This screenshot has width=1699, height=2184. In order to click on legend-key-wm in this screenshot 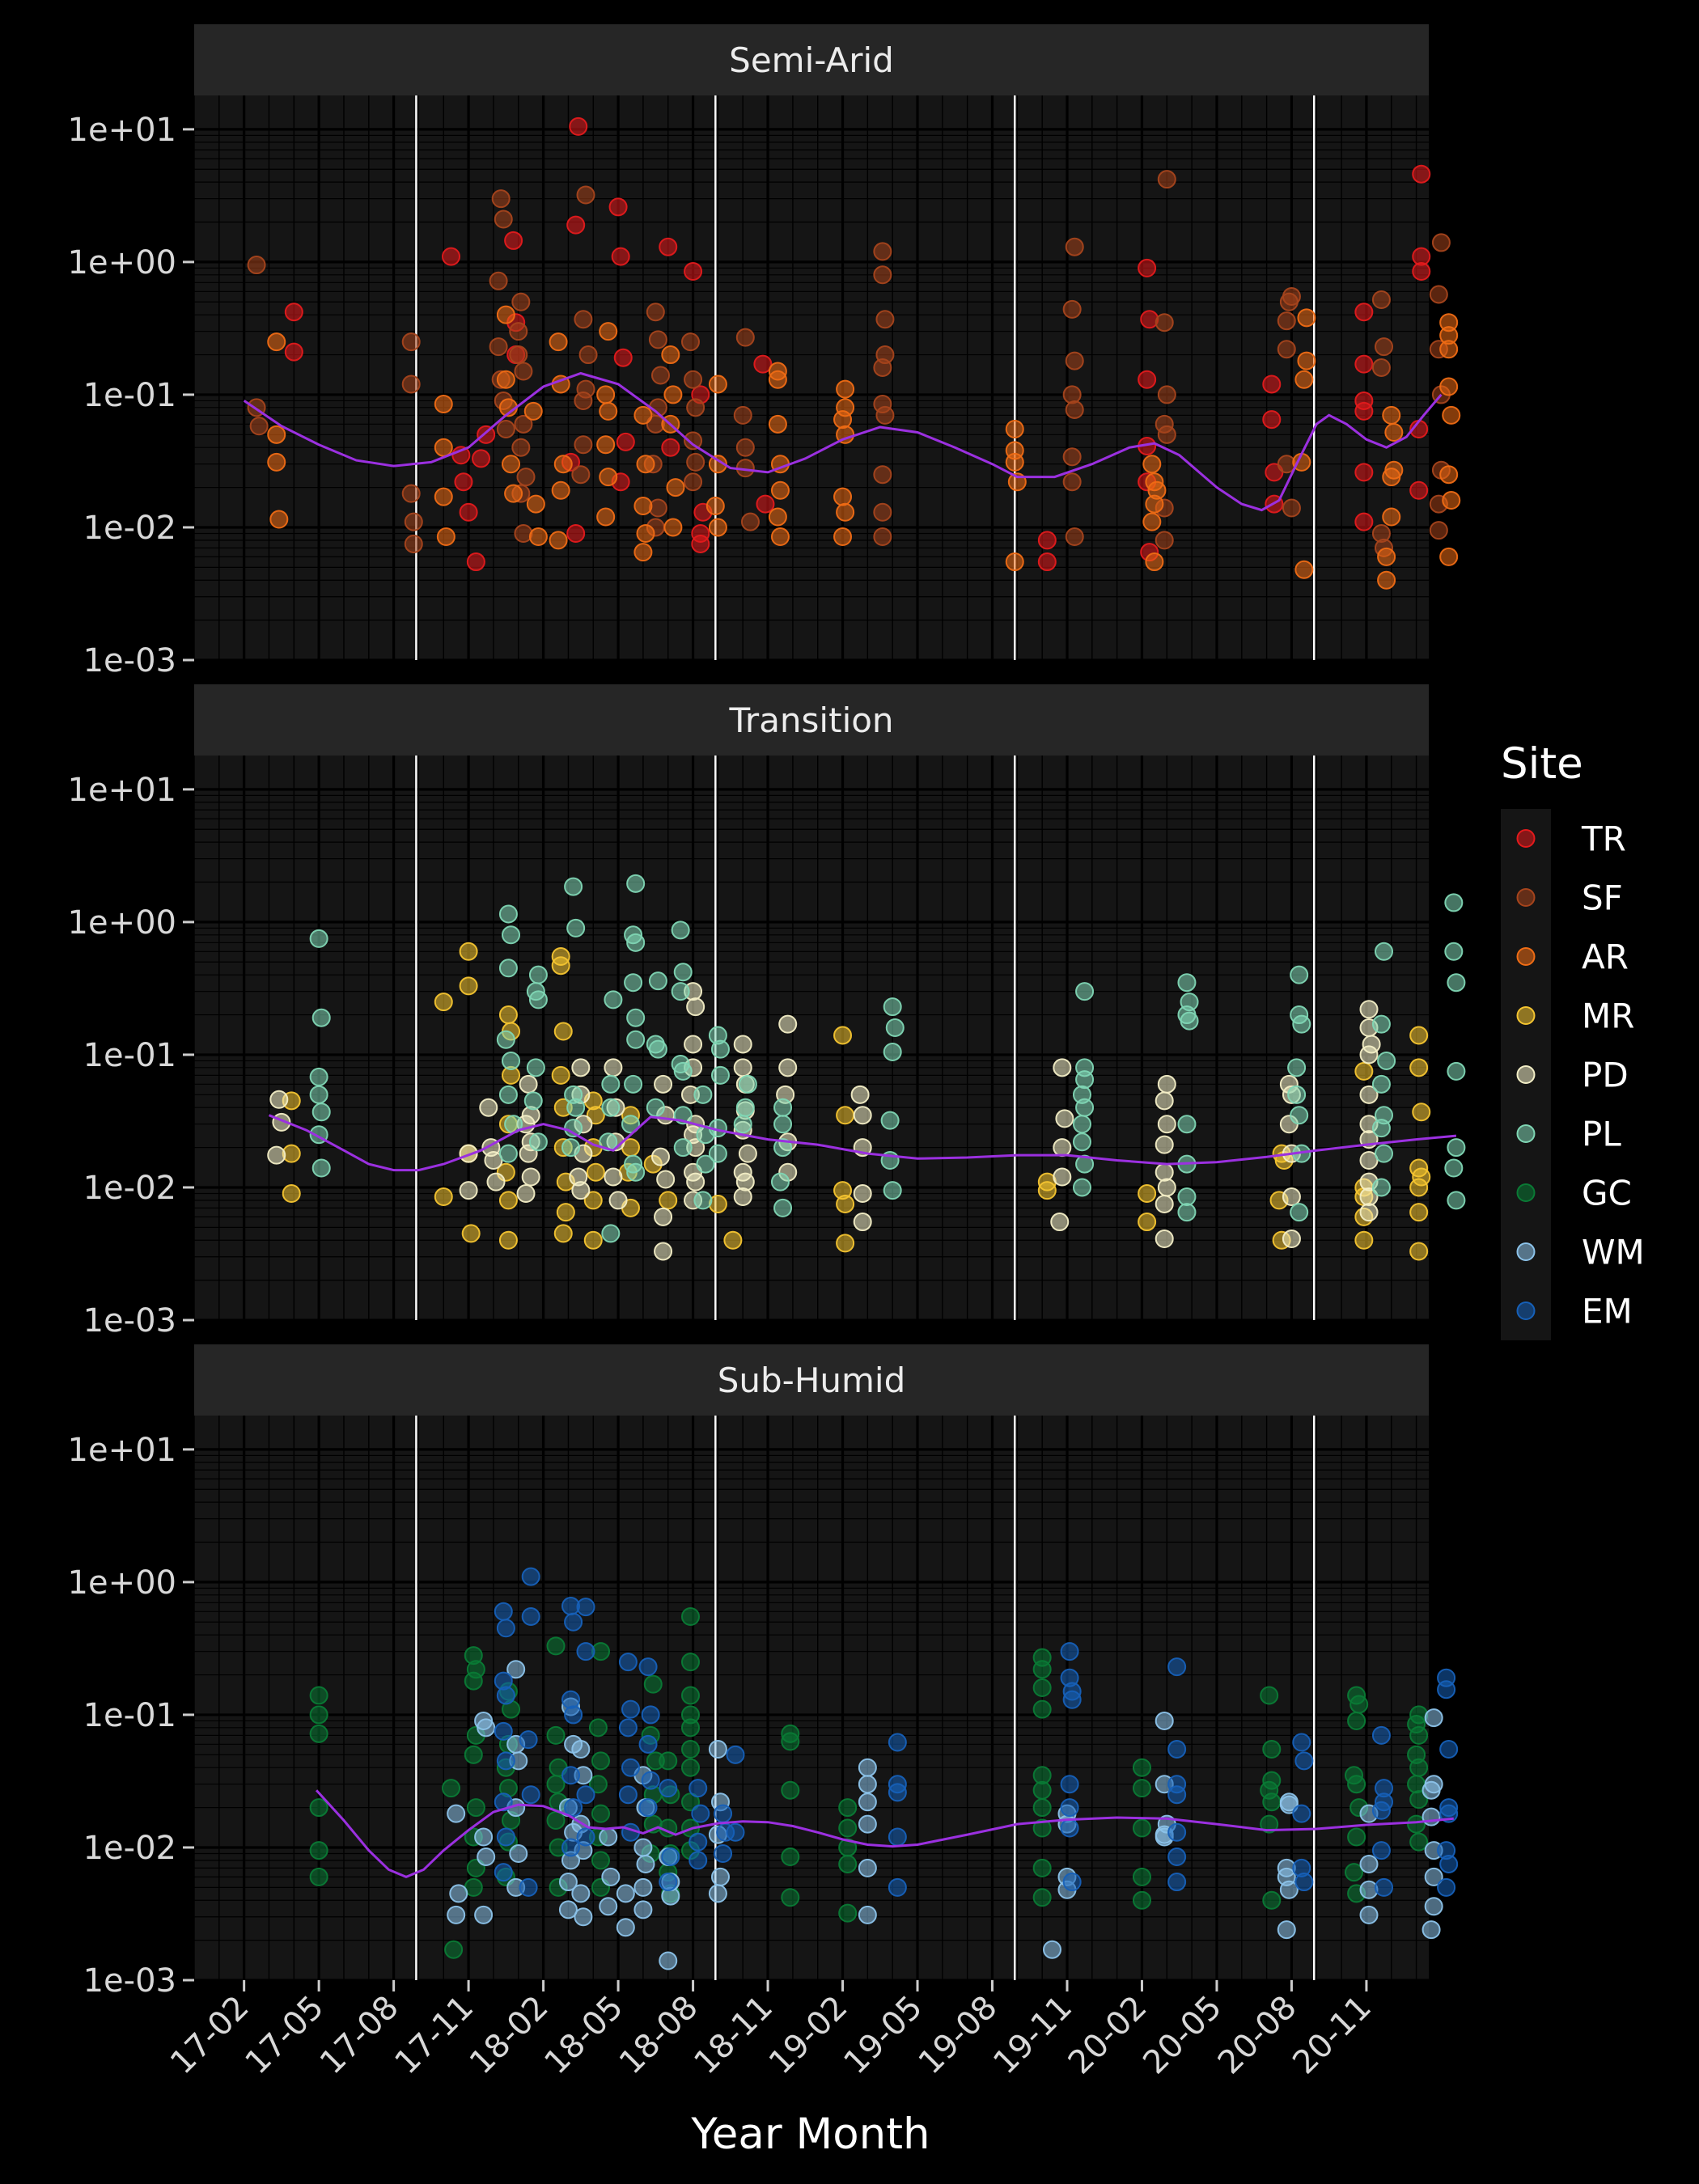, I will do `click(1526, 1251)`.